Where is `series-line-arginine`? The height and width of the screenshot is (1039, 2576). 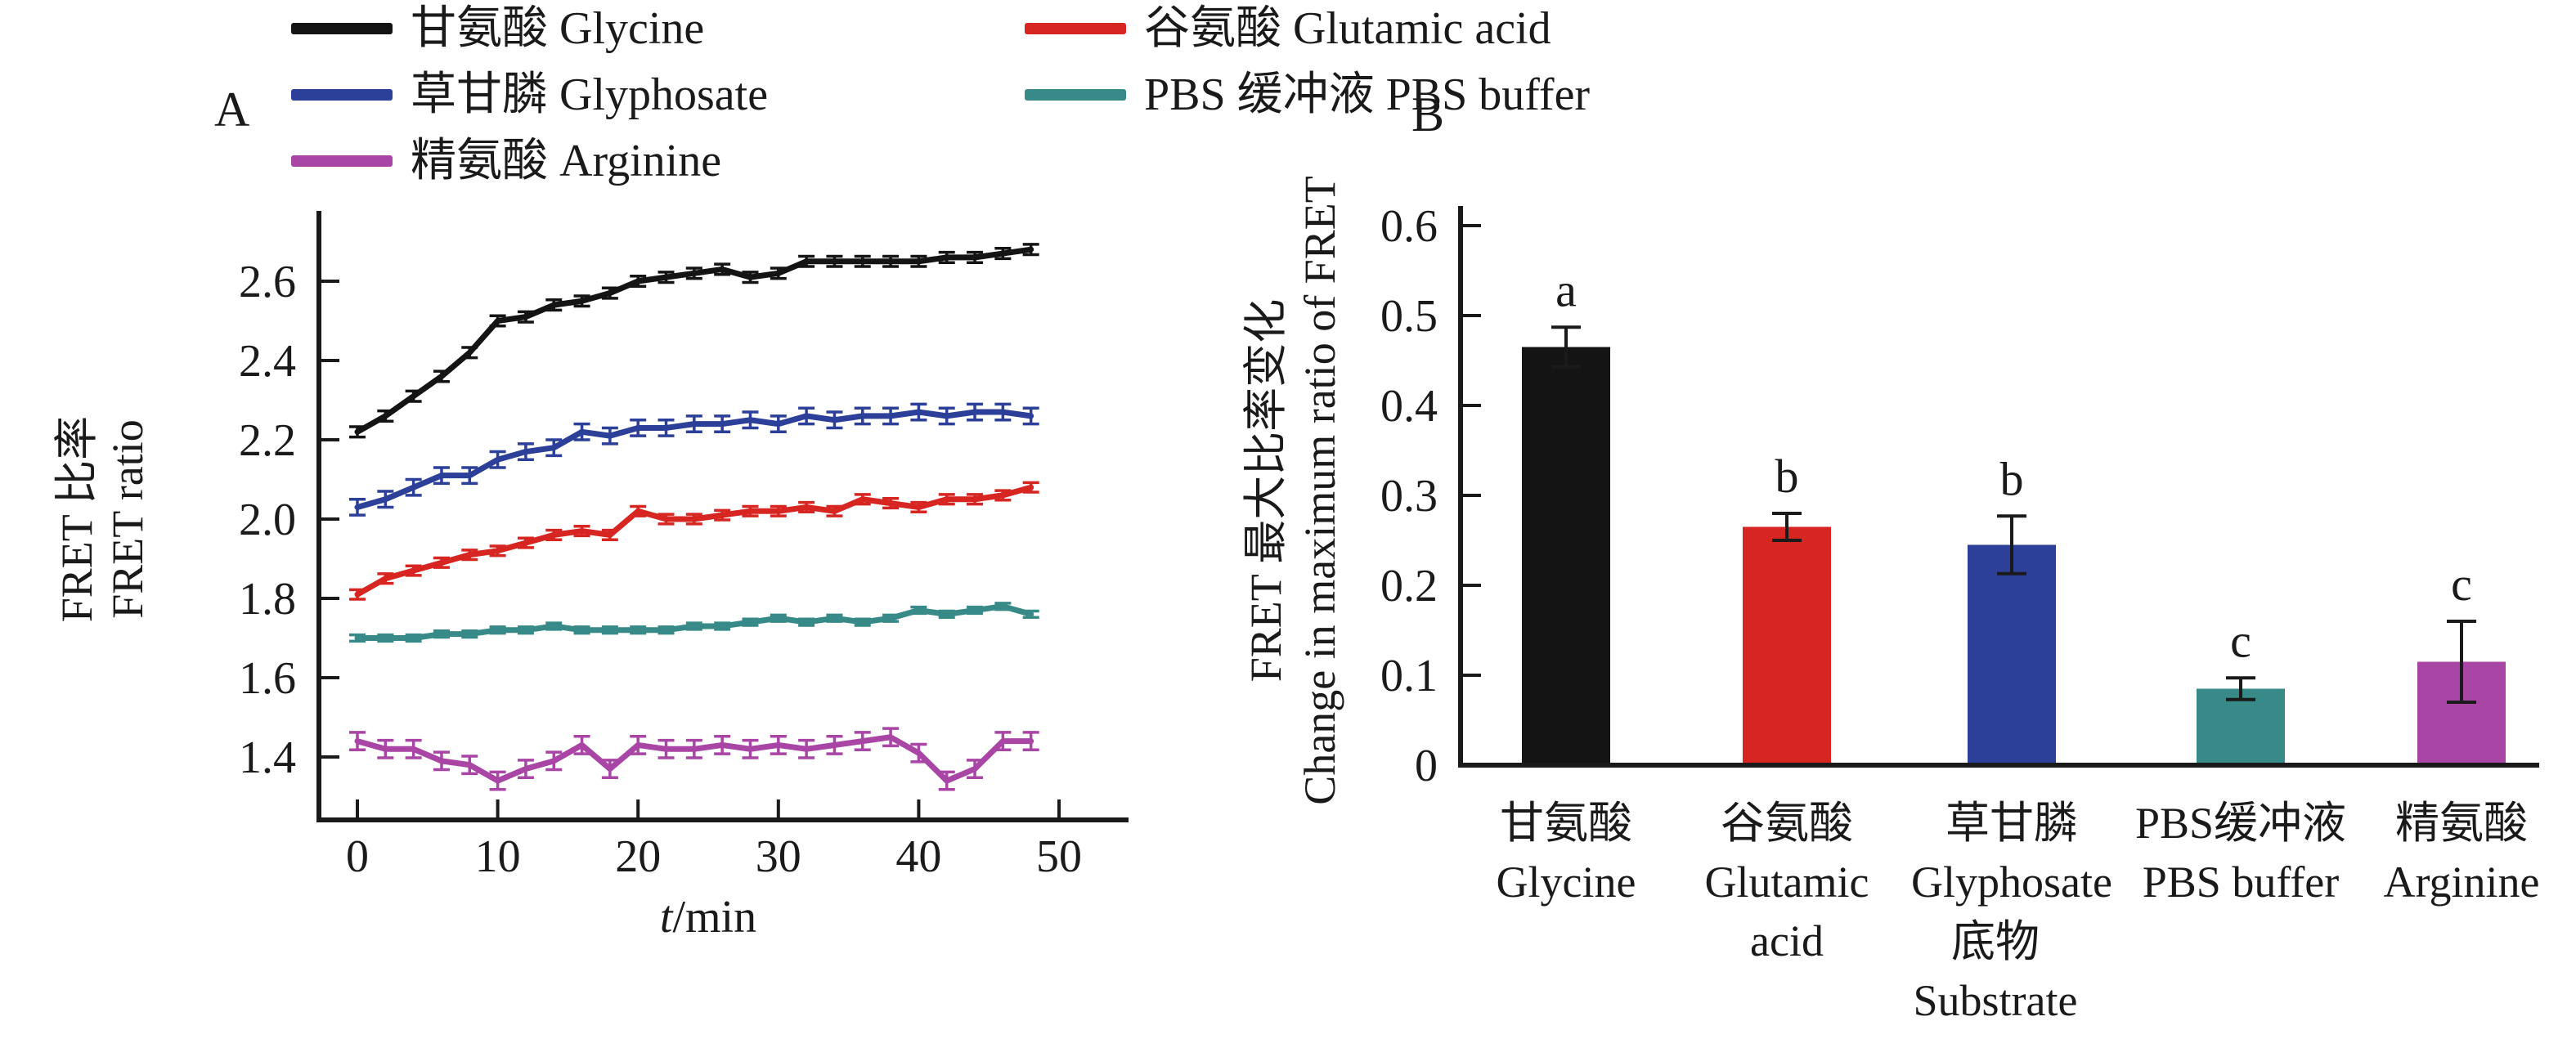 series-line-arginine is located at coordinates (694, 759).